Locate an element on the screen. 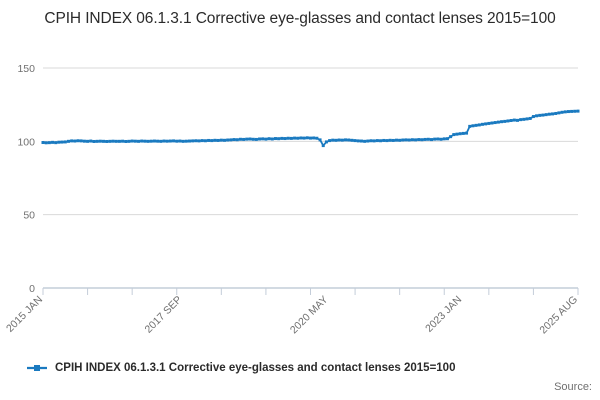 The image size is (600, 400). y-axis-tick-labels: 0 50 100 150 is located at coordinates (26, 179).